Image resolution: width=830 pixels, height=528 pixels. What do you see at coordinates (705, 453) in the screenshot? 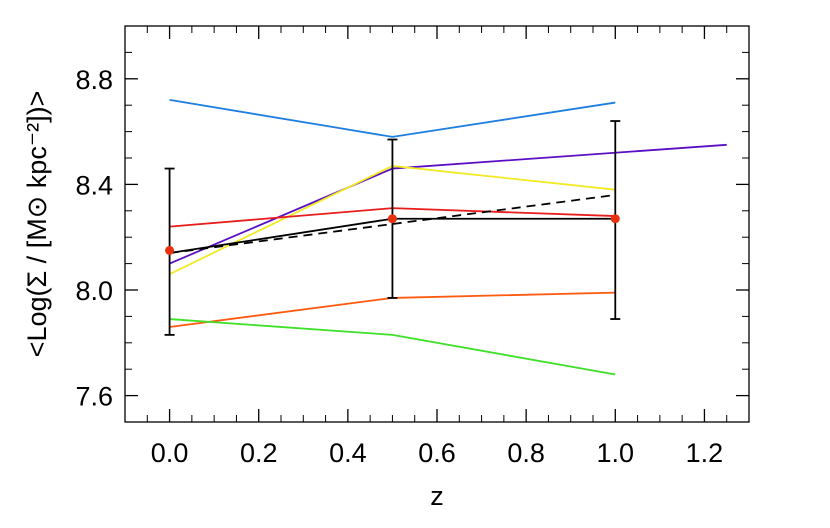
I see `x-tick-label: 1.2` at bounding box center [705, 453].